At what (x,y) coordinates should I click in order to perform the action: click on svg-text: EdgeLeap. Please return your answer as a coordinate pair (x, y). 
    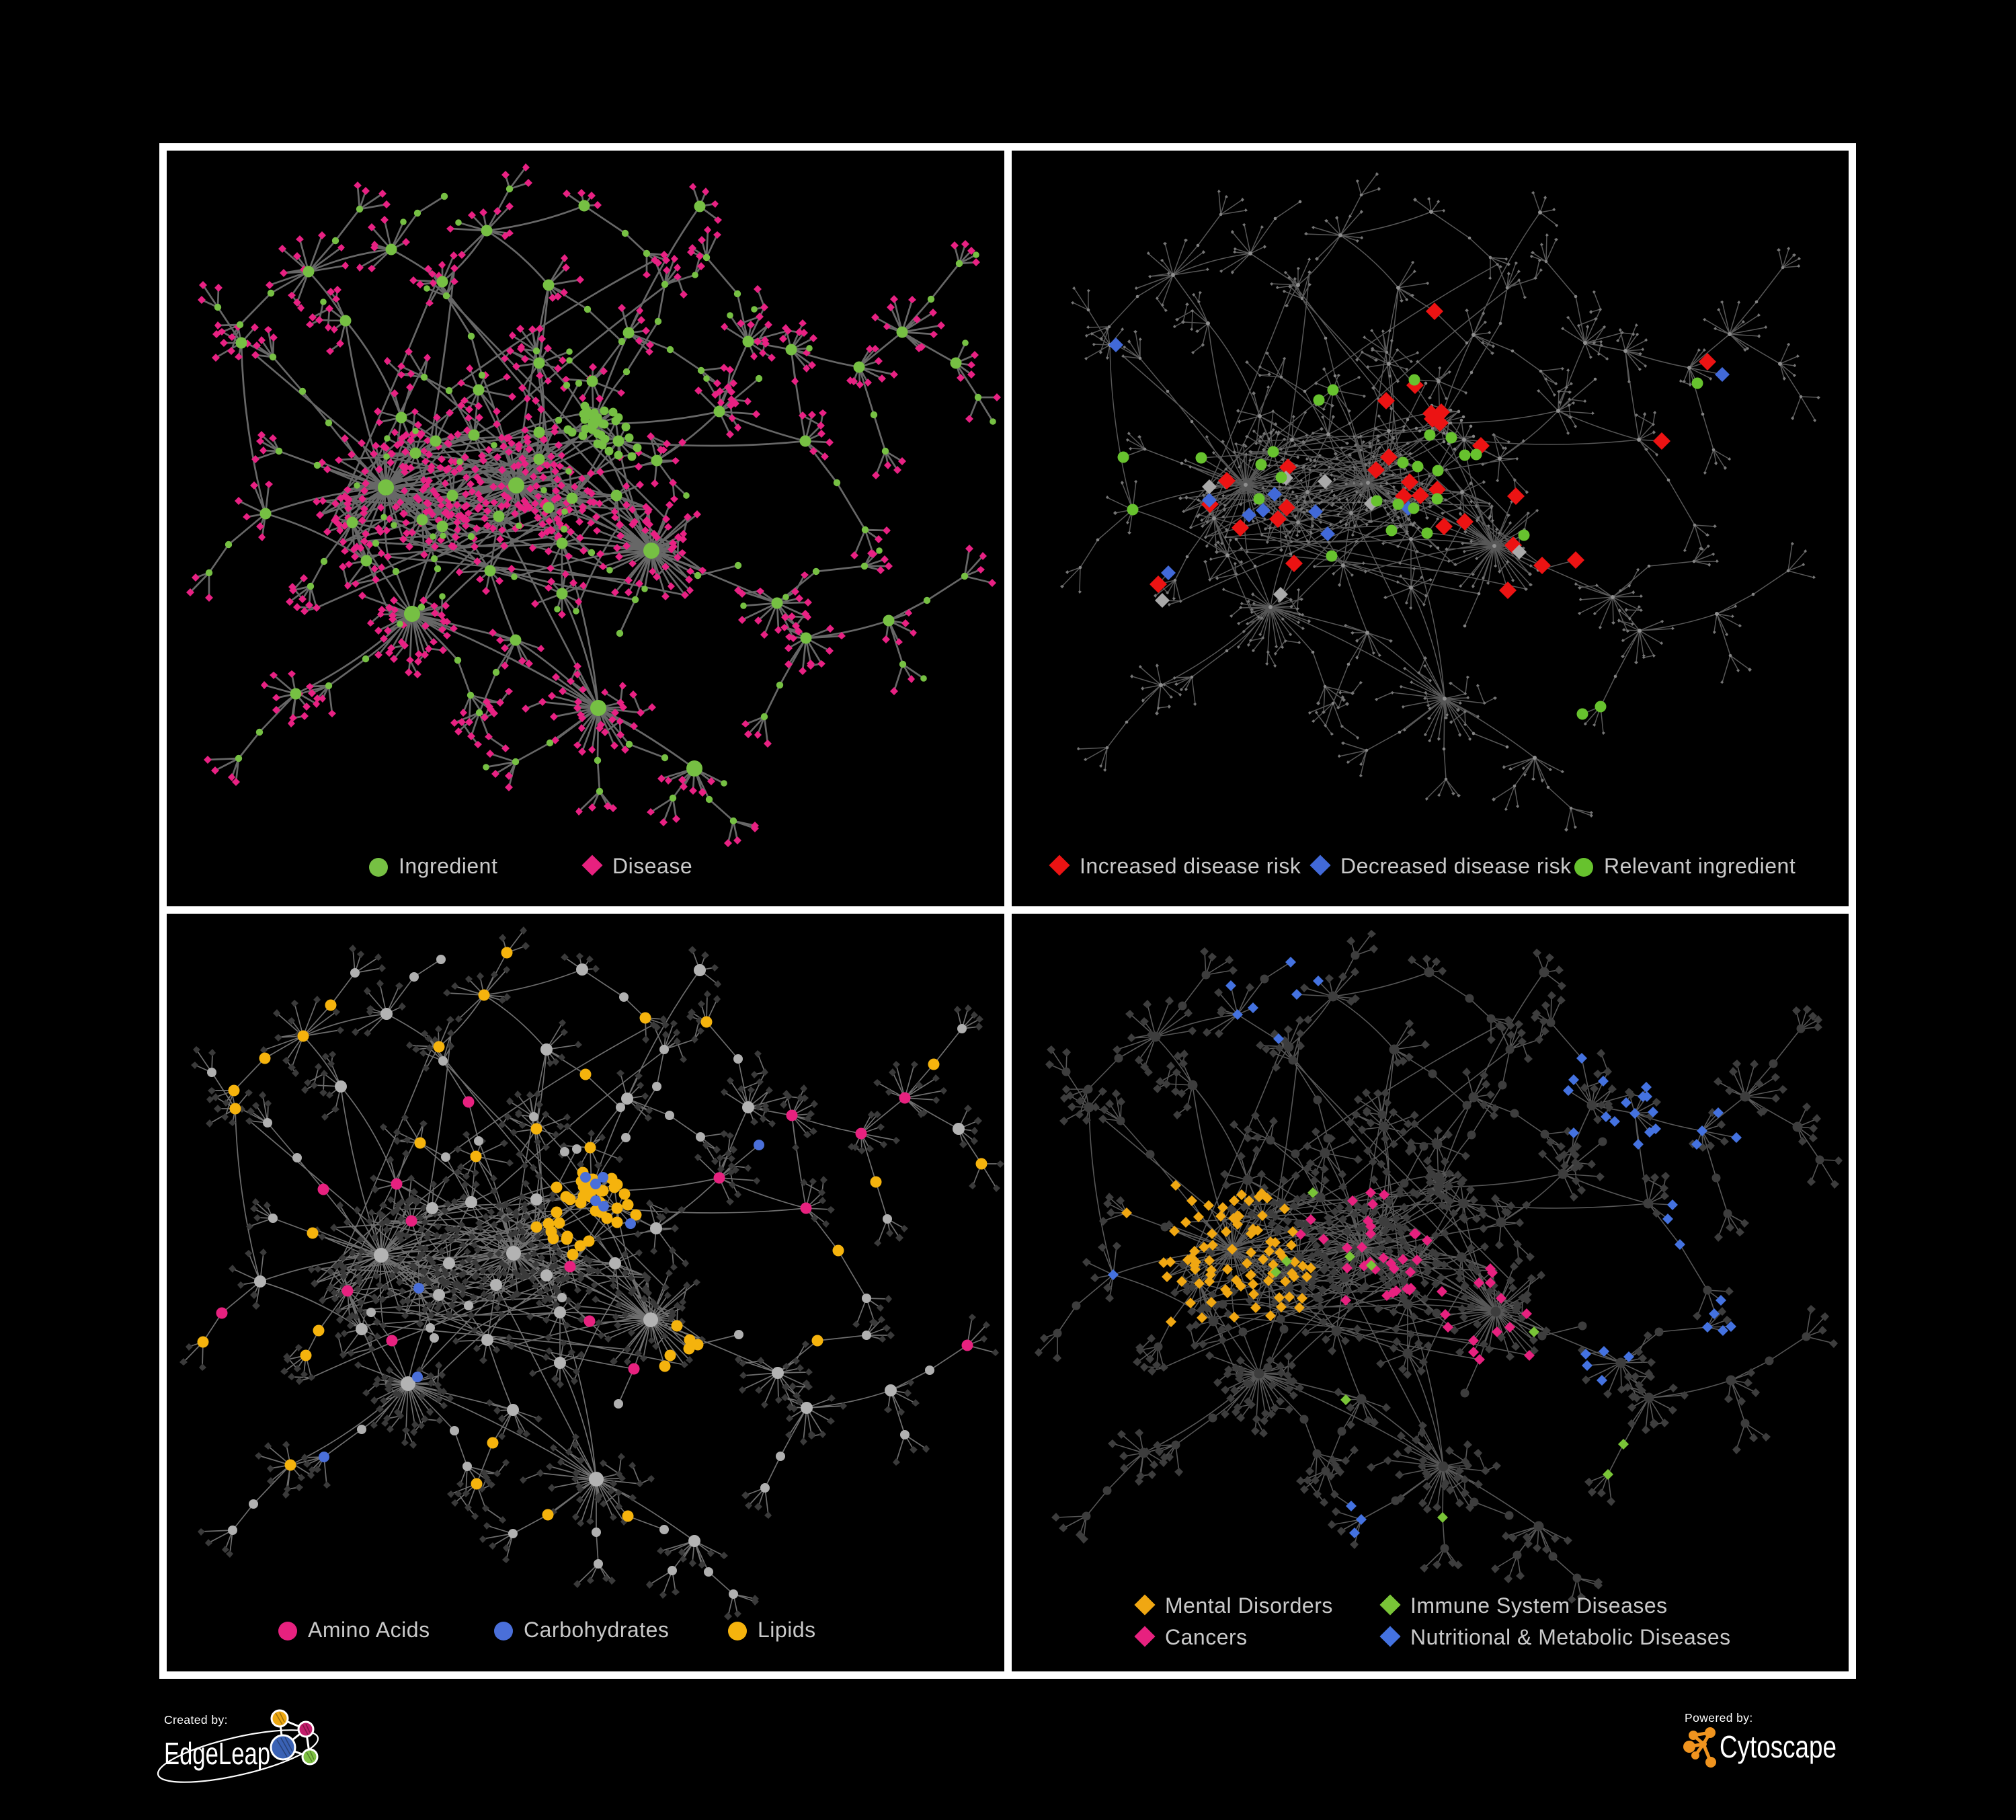
    Looking at the image, I should click on (217, 1753).